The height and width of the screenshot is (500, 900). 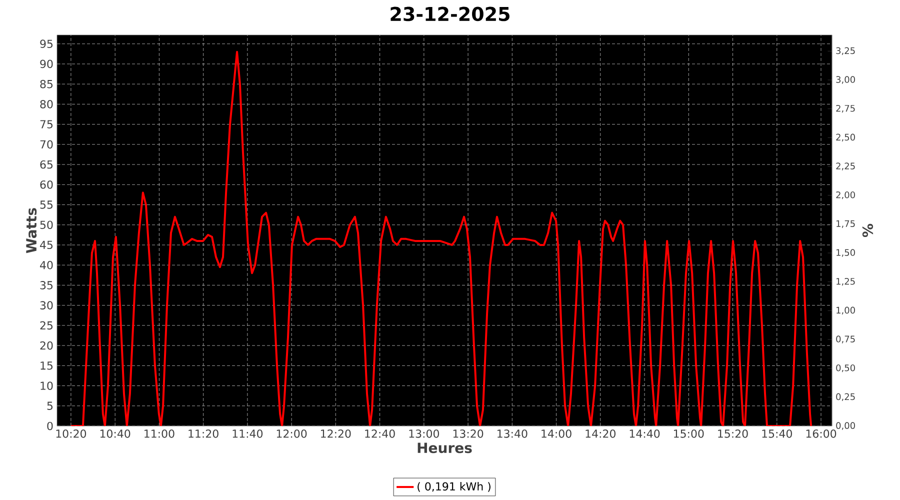 I want to click on x-tick-label: 14:00, so click(x=557, y=434).